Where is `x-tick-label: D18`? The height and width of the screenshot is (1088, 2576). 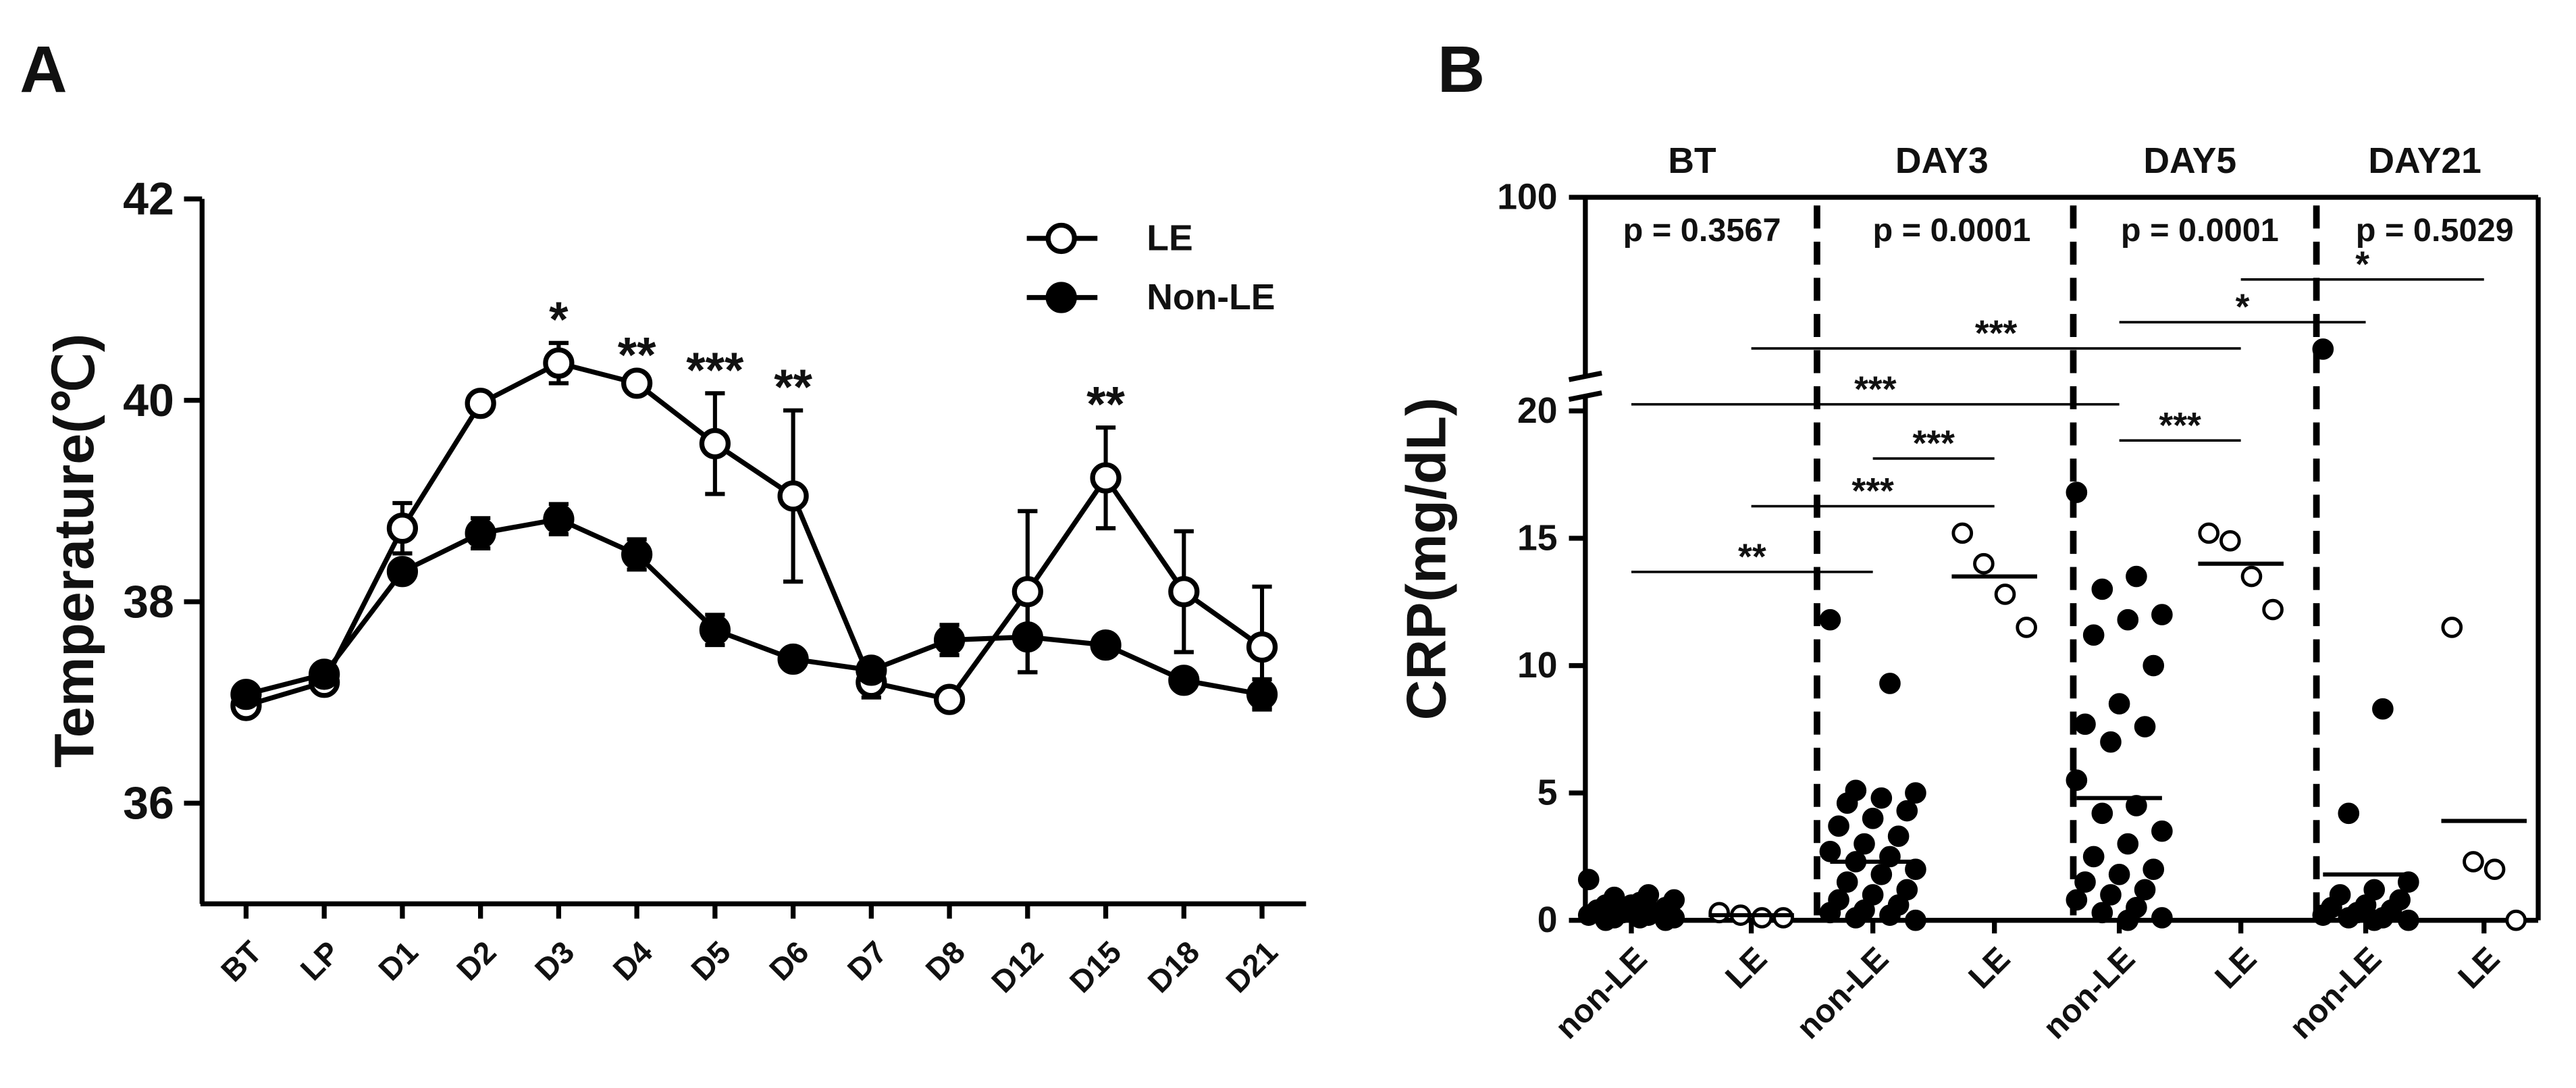 x-tick-label: D18 is located at coordinates (1174, 967).